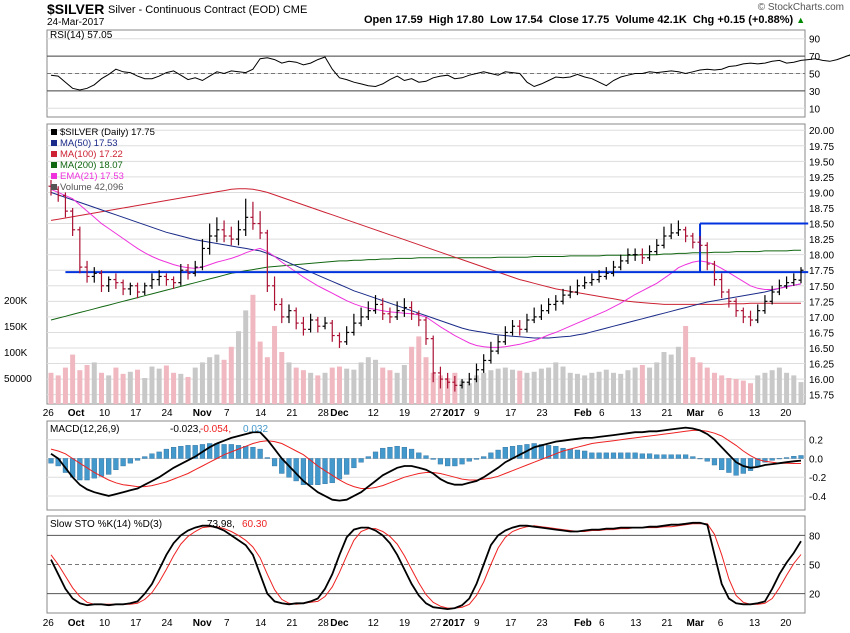 The width and height of the screenshot is (850, 633). What do you see at coordinates (221, 524) in the screenshot?
I see `stochastic-legend-k: 73.98,` at bounding box center [221, 524].